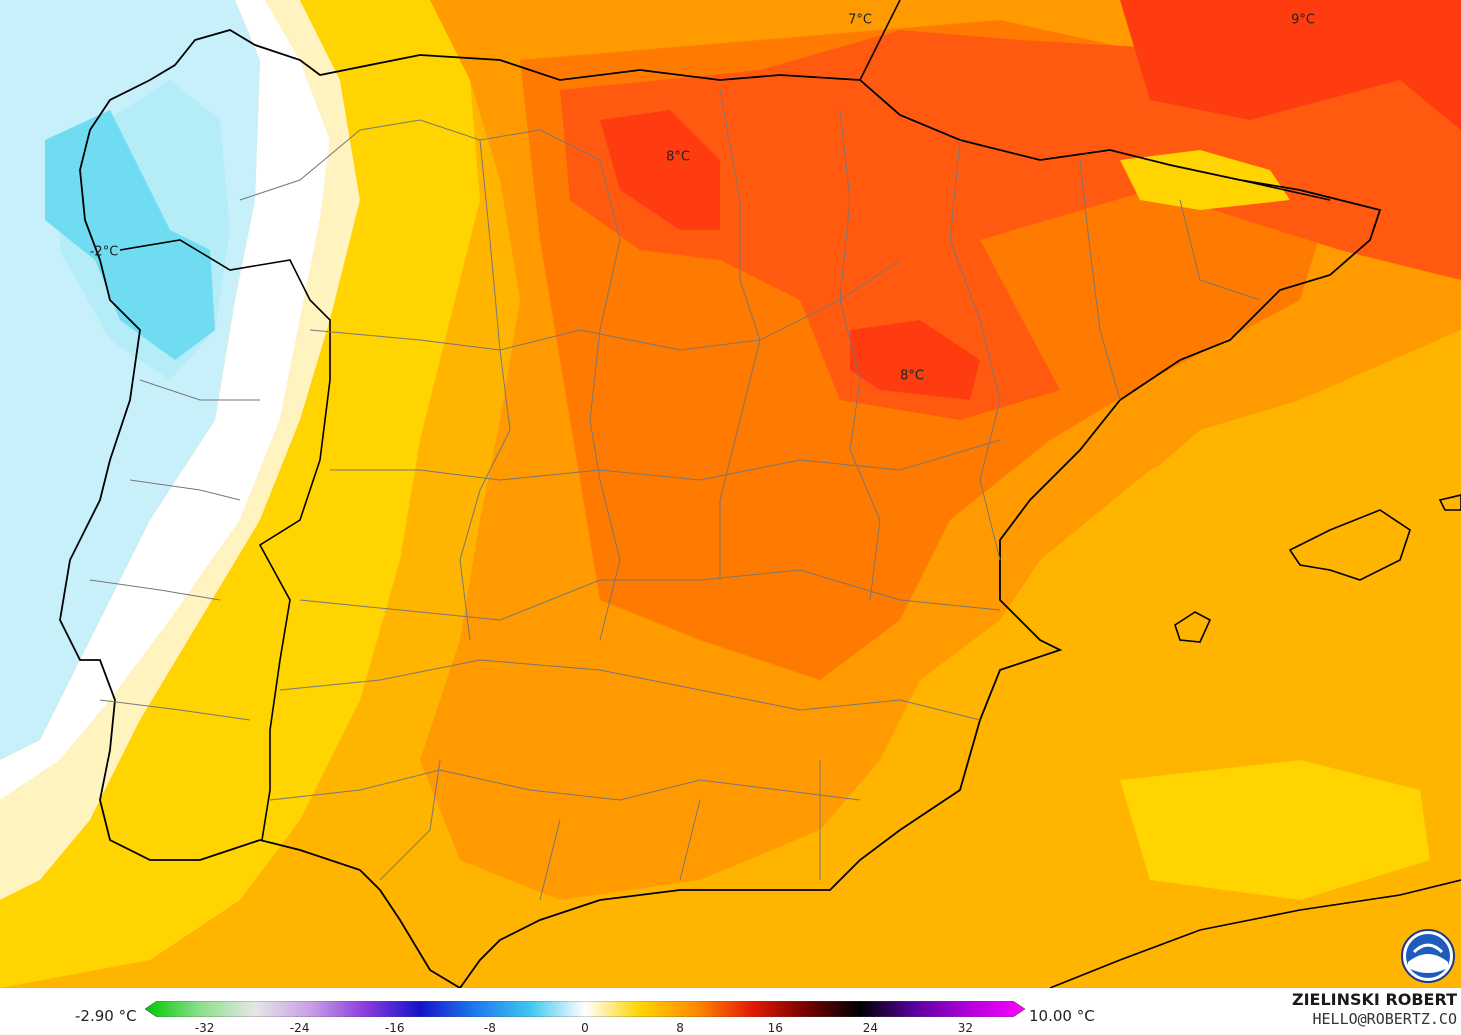 Image resolution: width=1461 pixels, height=1035 pixels. Describe the element at coordinates (299, 1028) in the screenshot. I see `colorbar-tick-label: -24` at that location.